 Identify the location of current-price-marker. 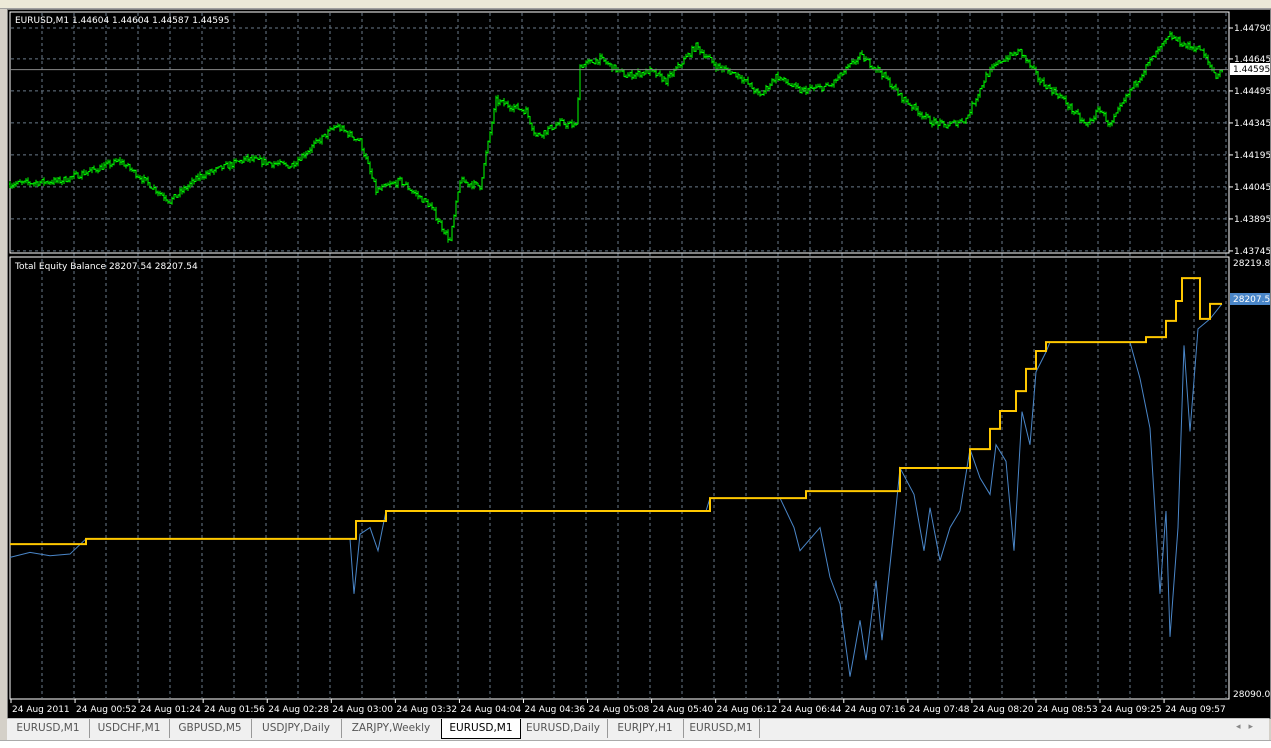
(1250, 69).